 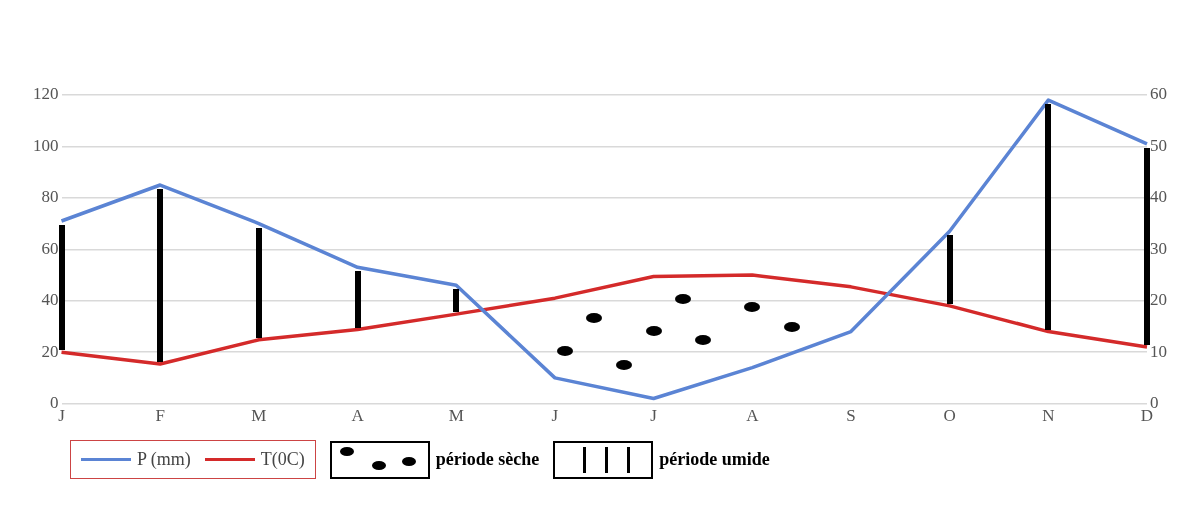 I want to click on y-tick-label: 120, so click(x=46, y=94).